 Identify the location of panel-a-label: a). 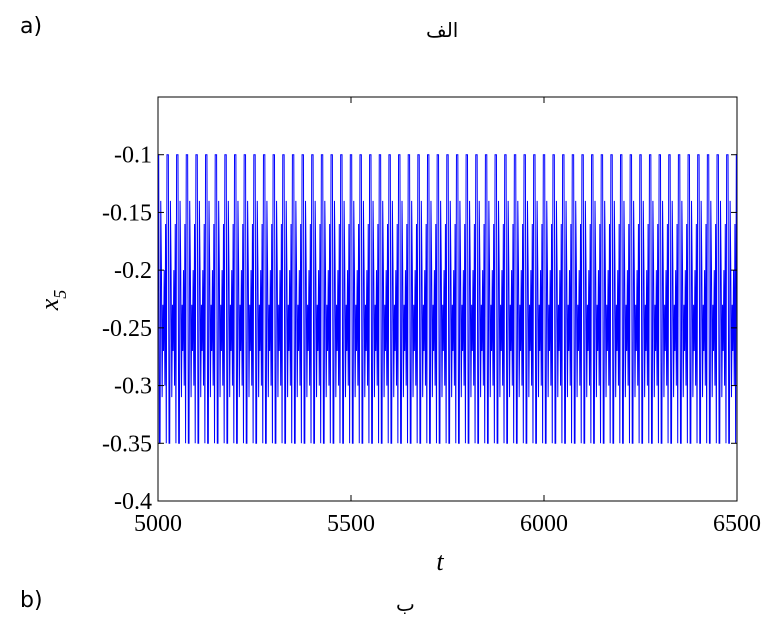
(31, 26).